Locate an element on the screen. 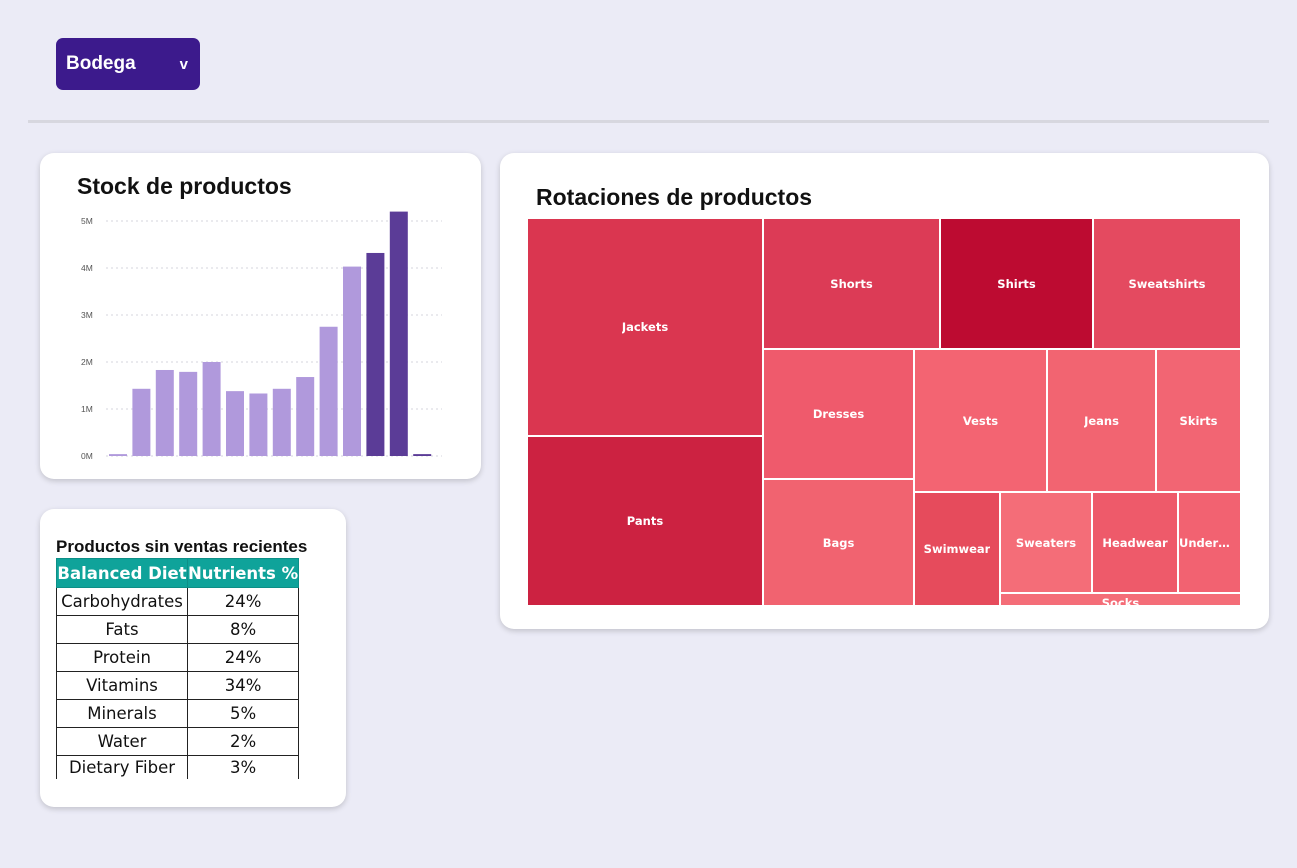 The image size is (1297, 868). treemap-label: Bags is located at coordinates (838, 542).